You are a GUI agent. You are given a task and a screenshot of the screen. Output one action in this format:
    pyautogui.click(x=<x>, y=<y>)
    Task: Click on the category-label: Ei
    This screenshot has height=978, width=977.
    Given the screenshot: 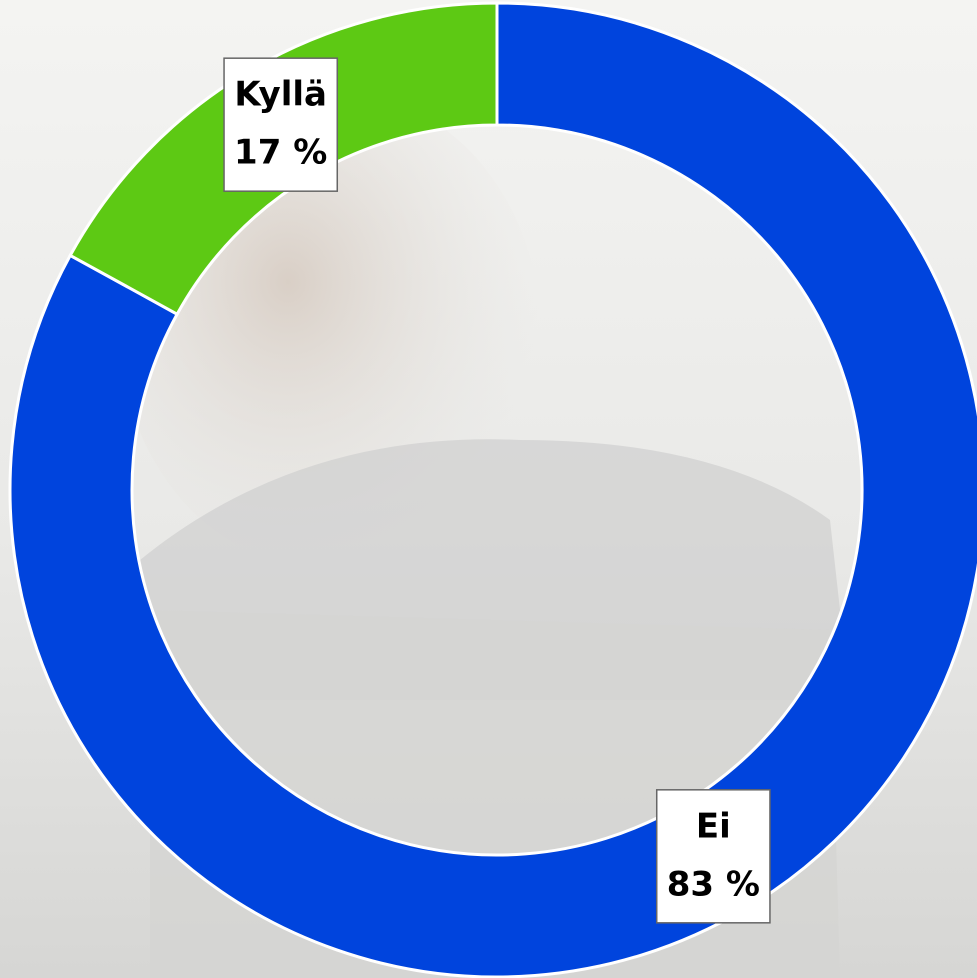 What is the action you would take?
    pyautogui.click(x=713, y=826)
    